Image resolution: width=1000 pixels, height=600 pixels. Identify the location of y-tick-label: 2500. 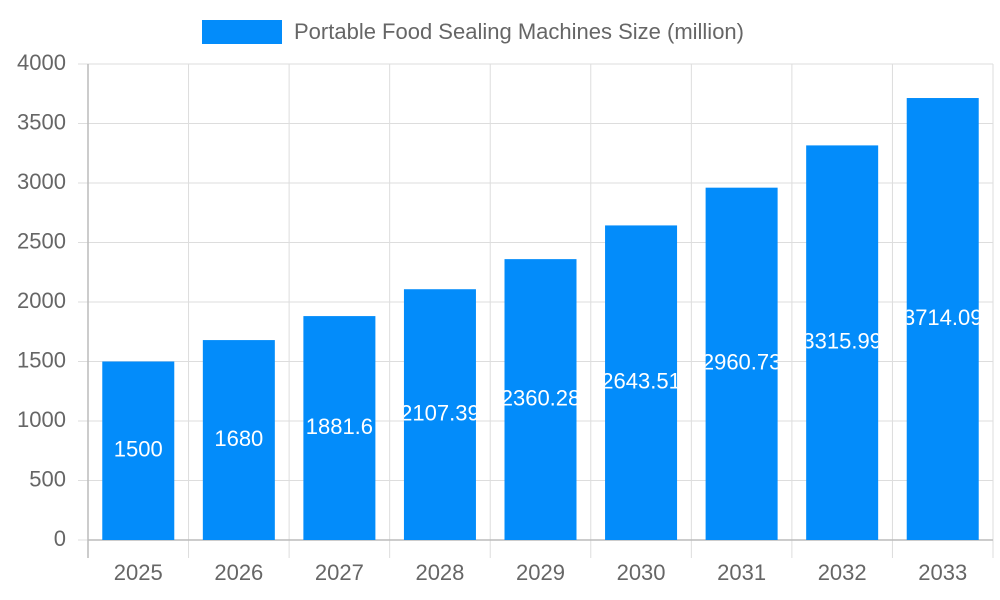
(41, 240).